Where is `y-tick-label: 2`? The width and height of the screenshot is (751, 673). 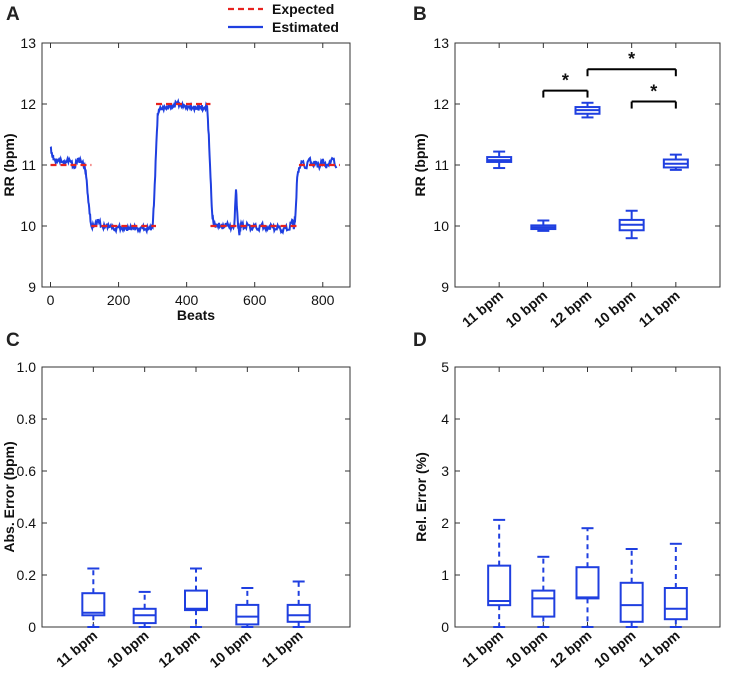 y-tick-label: 2 is located at coordinates (445, 523).